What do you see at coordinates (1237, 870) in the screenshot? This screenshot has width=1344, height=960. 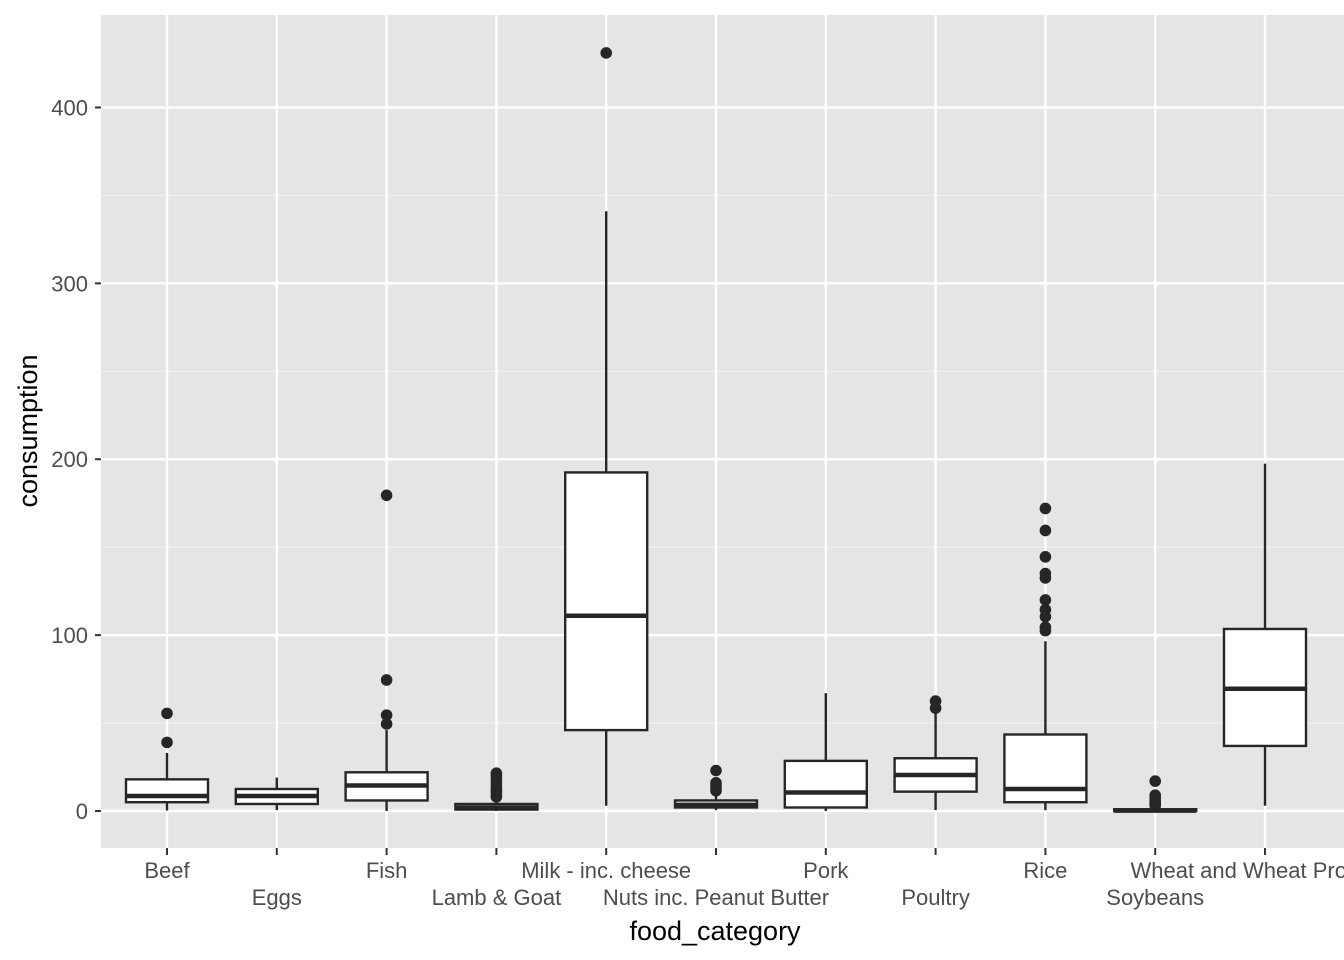 I see `x-tick-label: Wheat and Wheat Products` at bounding box center [1237, 870].